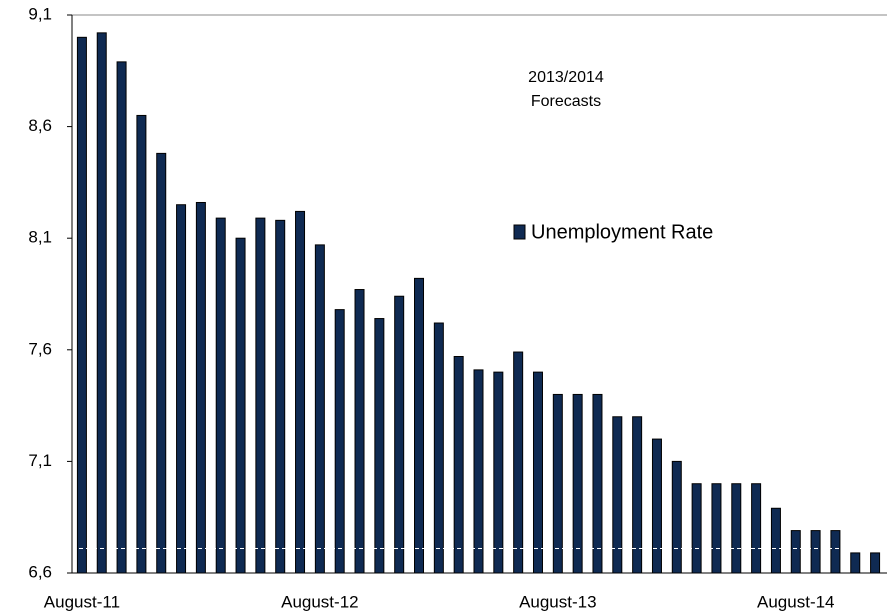 The width and height of the screenshot is (887, 616). I want to click on legend-swatch, so click(519, 232).